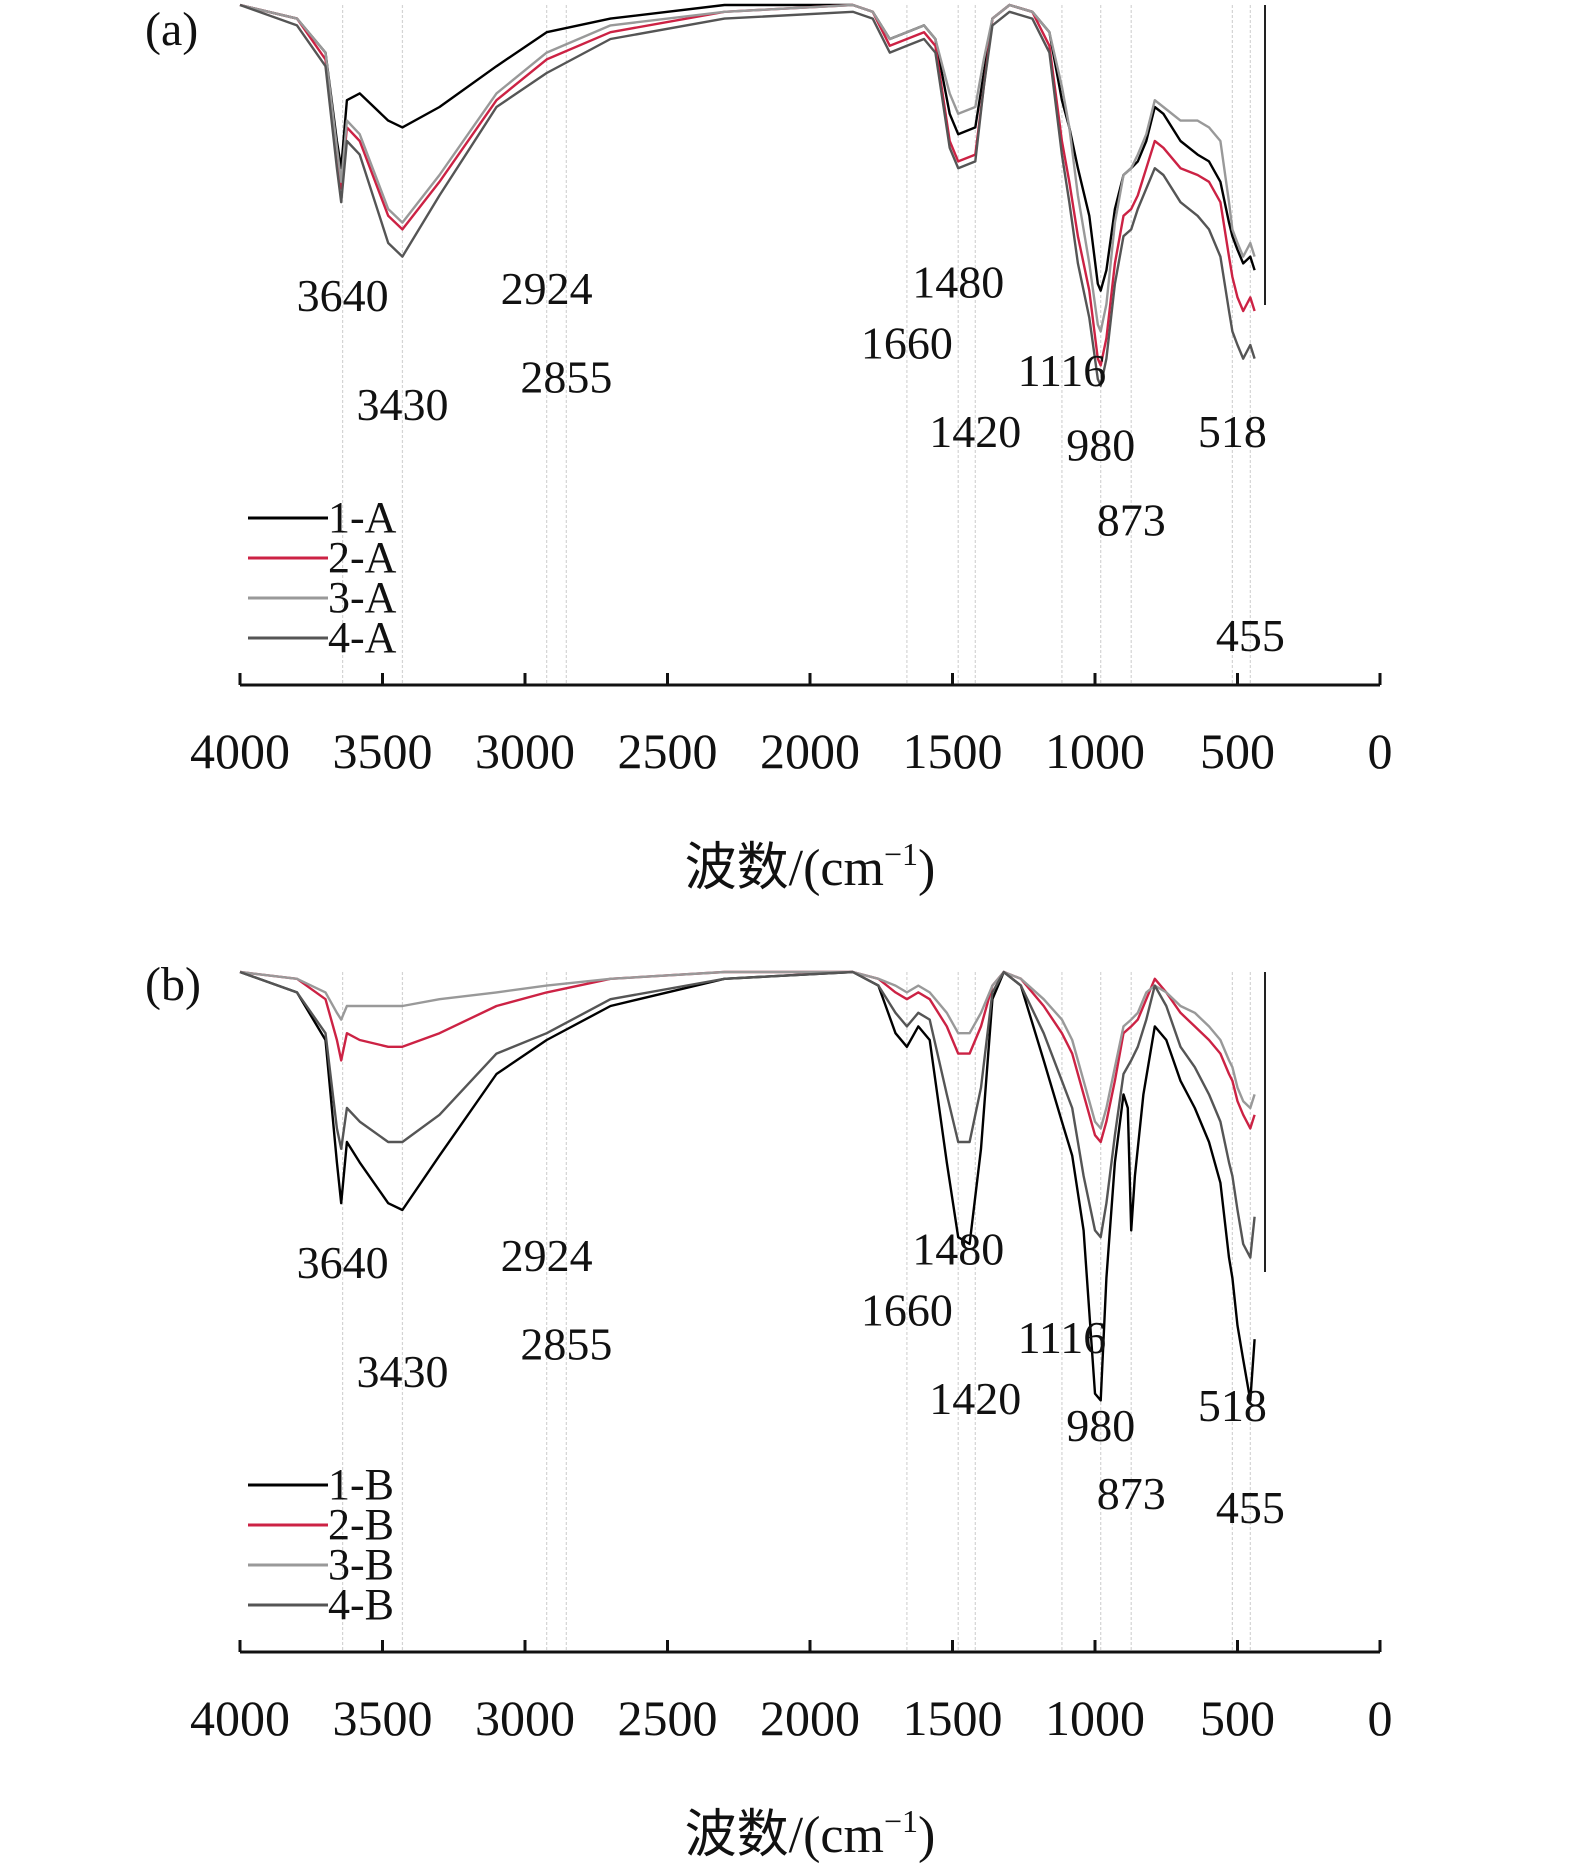 Image resolution: width=1575 pixels, height=1868 pixels. What do you see at coordinates (171, 29) in the screenshot?
I see `panel-label: (a)` at bounding box center [171, 29].